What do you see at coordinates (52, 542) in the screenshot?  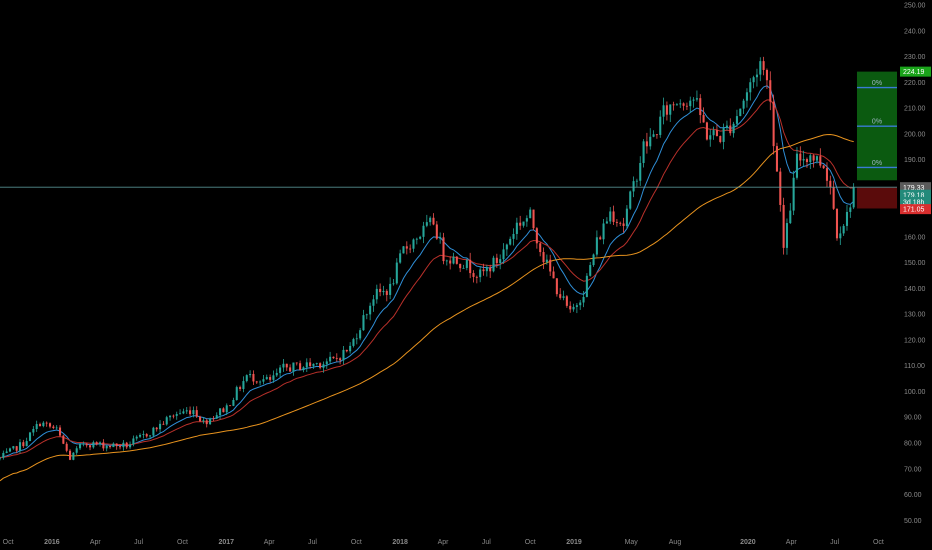 I see `x-tick-label: 2016` at bounding box center [52, 542].